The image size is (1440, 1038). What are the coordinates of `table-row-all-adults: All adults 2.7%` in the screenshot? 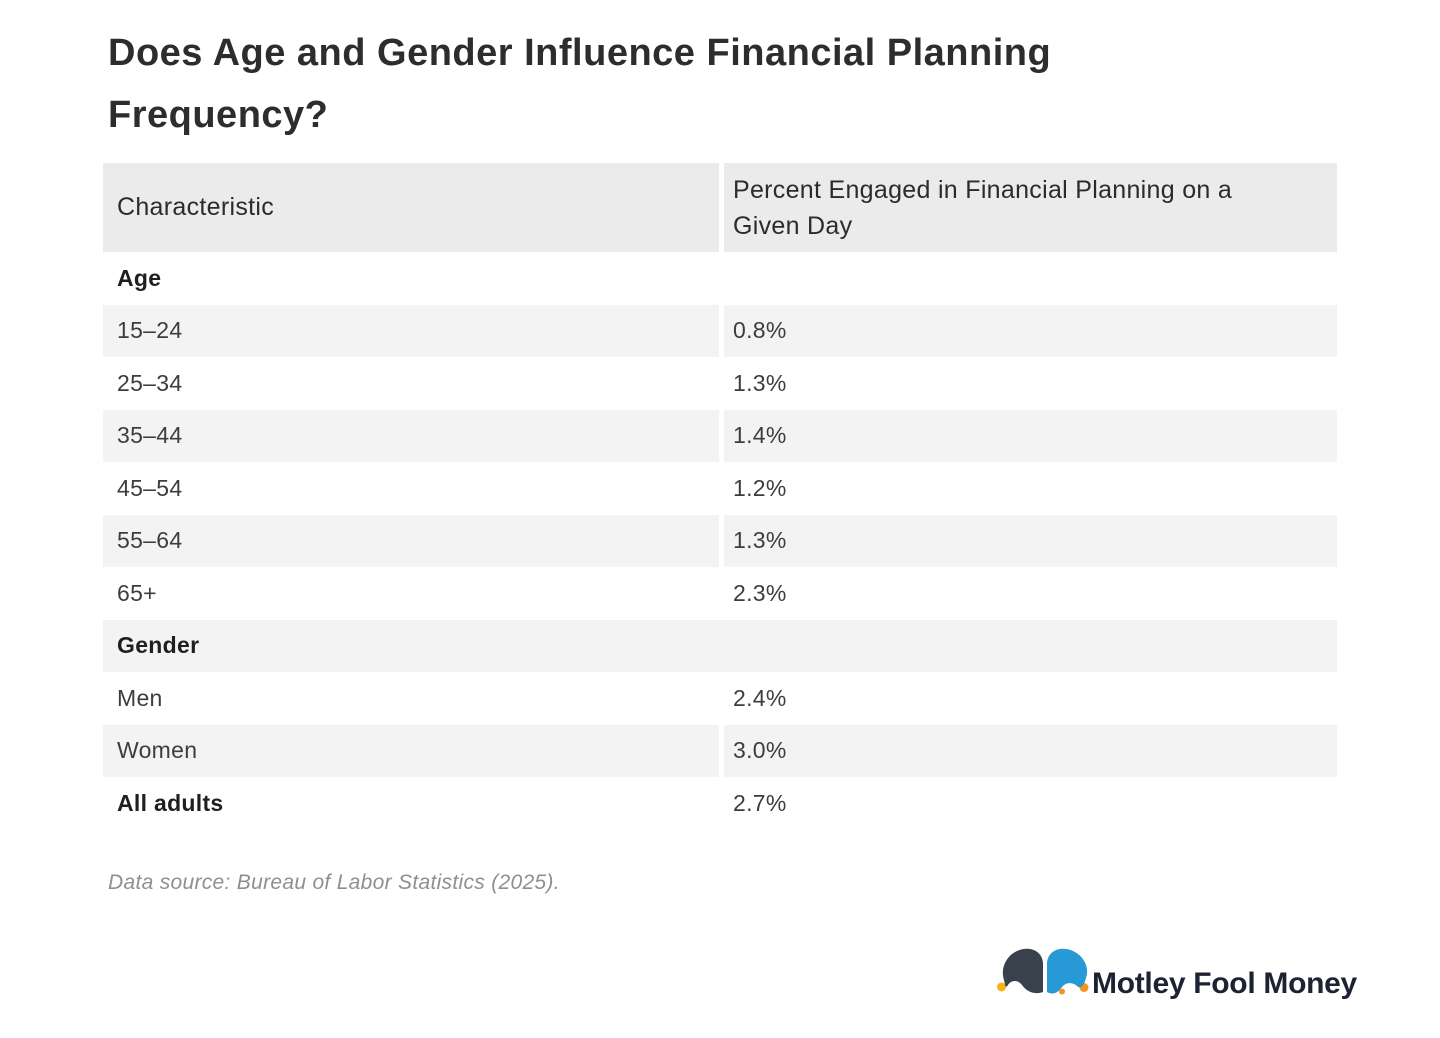 It's located at (720, 803).